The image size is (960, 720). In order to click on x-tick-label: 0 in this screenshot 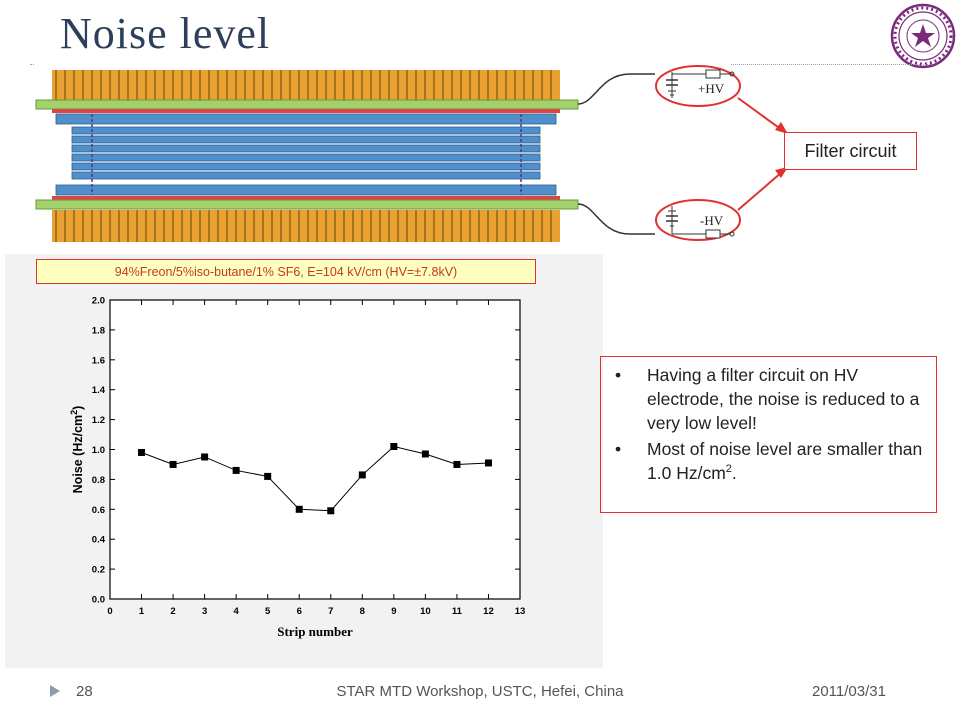, I will do `click(109, 611)`.